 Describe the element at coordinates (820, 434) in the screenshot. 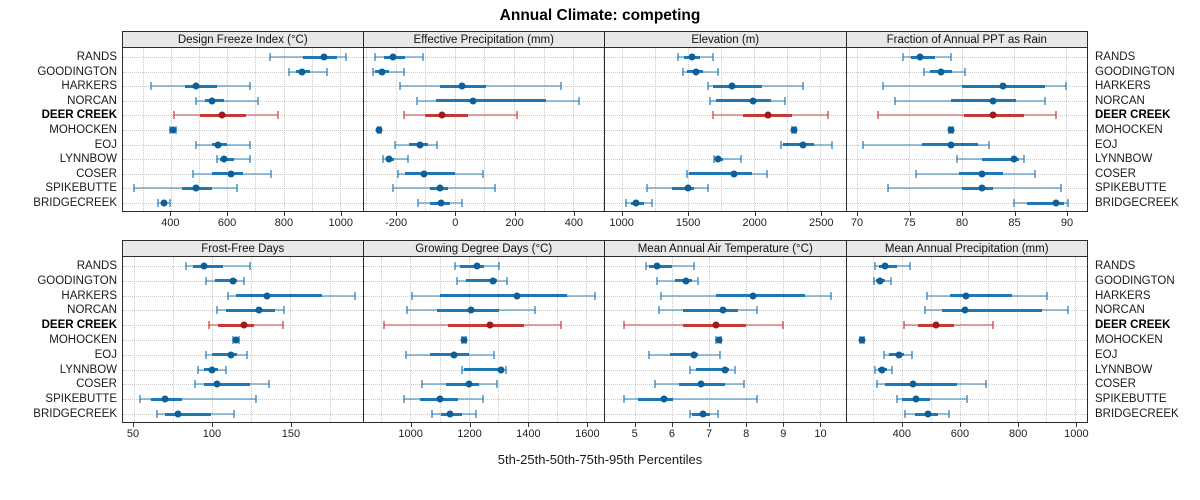

I see `axis-tick-label: 10` at that location.